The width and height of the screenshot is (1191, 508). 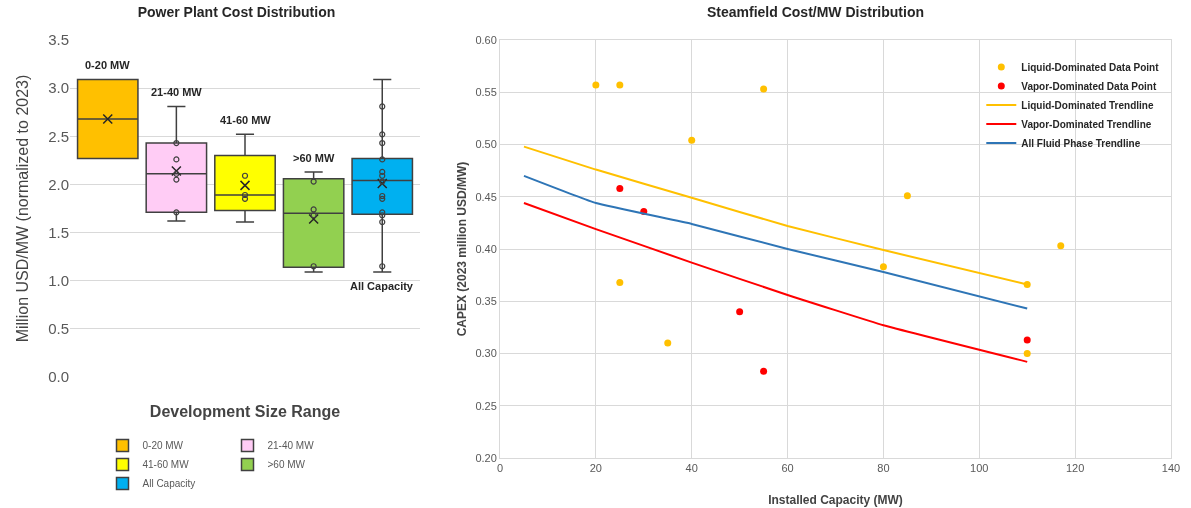 What do you see at coordinates (815, 12) in the screenshot?
I see `chart-title: Steamfield Cost/MW Distribution` at bounding box center [815, 12].